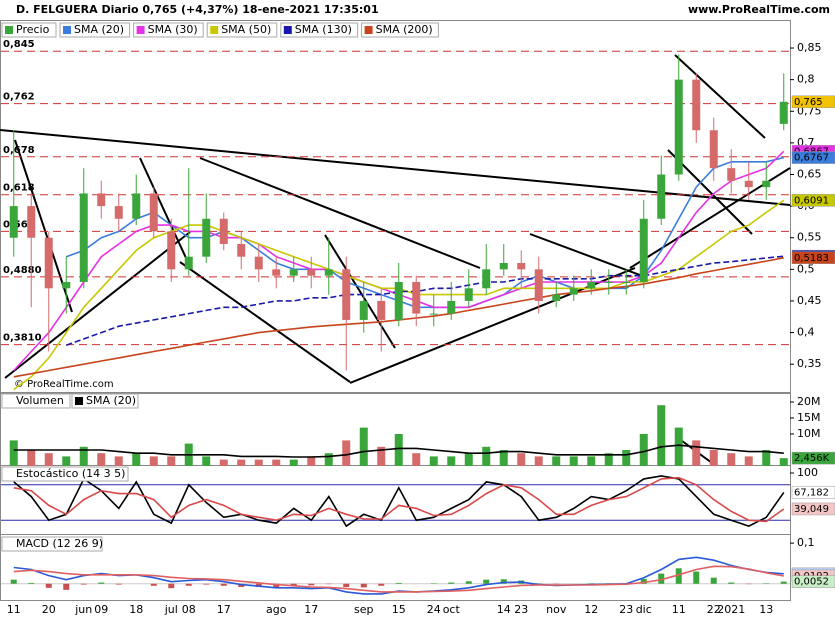 The image size is (835, 620). What do you see at coordinates (809, 363) in the screenshot?
I see `y-tick-label: 0,35` at bounding box center [809, 363].